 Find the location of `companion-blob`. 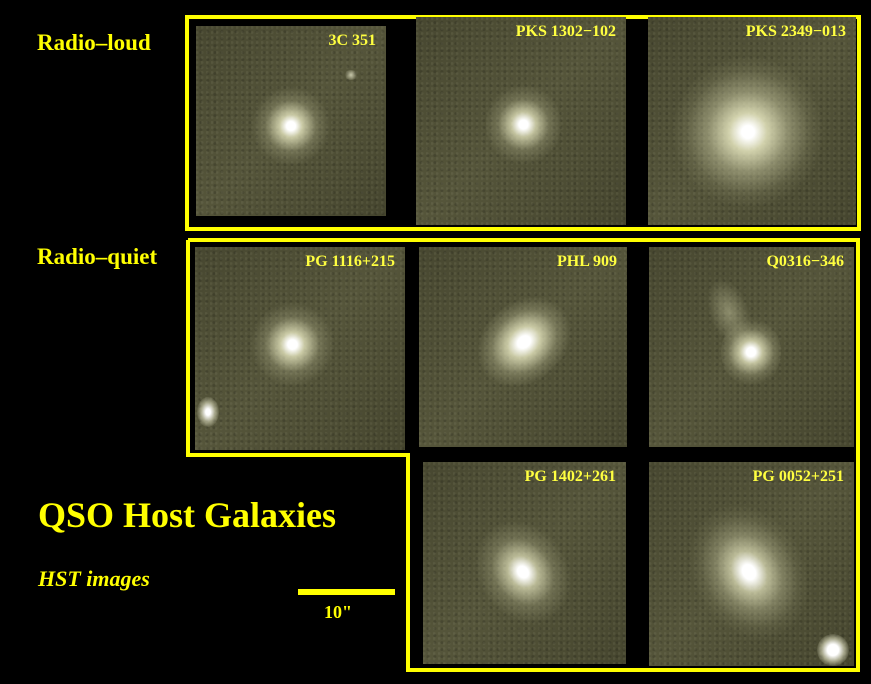

companion-blob is located at coordinates (351, 75).